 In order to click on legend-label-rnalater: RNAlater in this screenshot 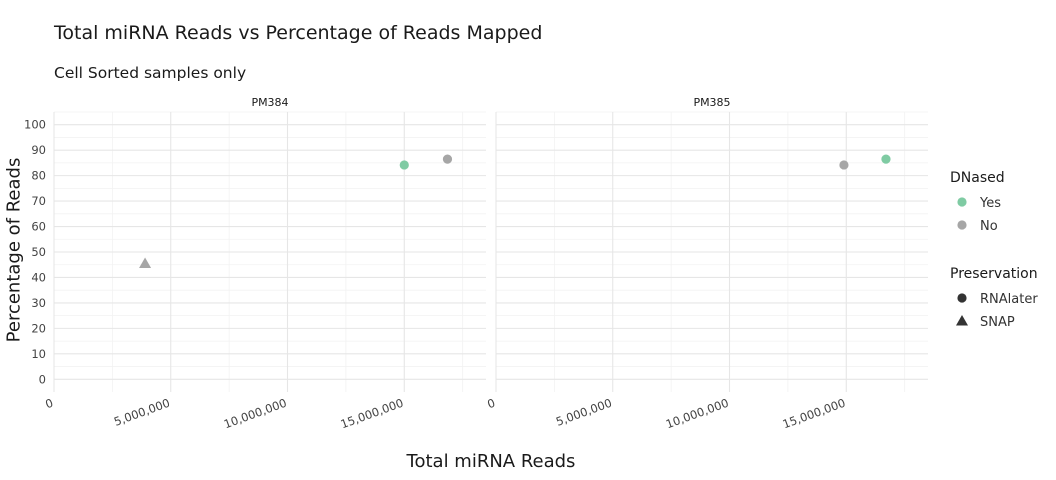, I will do `click(1009, 299)`.